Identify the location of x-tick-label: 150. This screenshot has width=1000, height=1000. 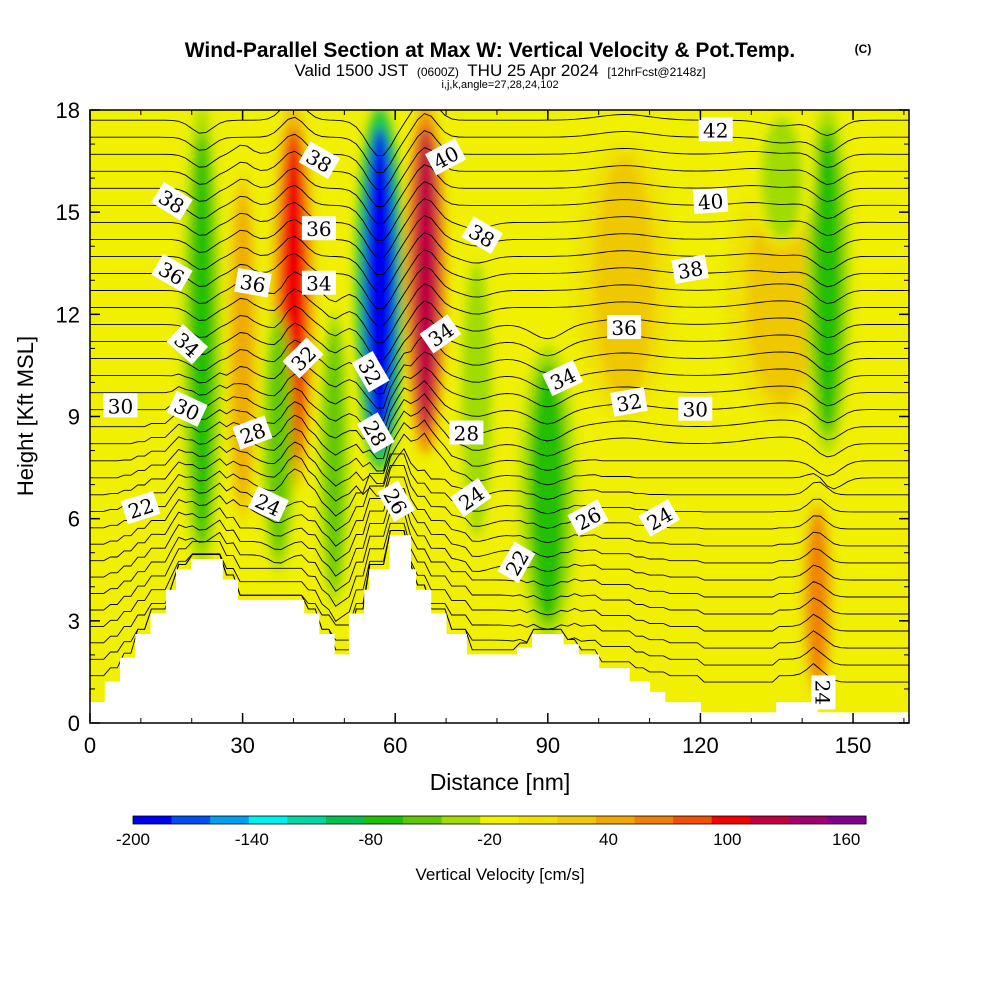
(853, 745).